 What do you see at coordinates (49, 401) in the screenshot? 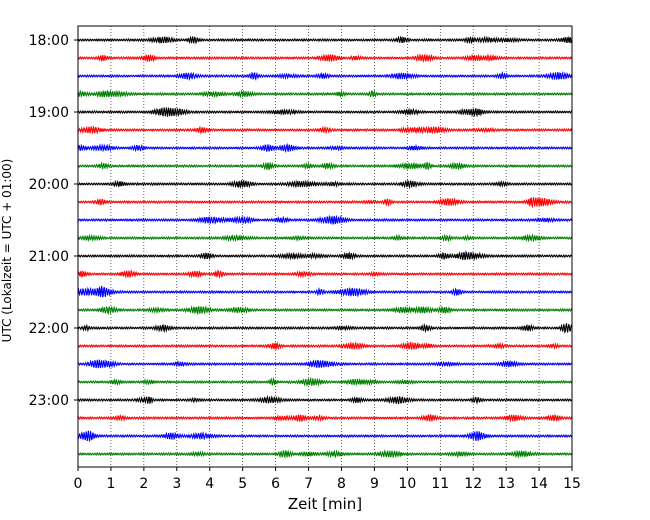
I see `y-tick-label: 23:00` at bounding box center [49, 401].